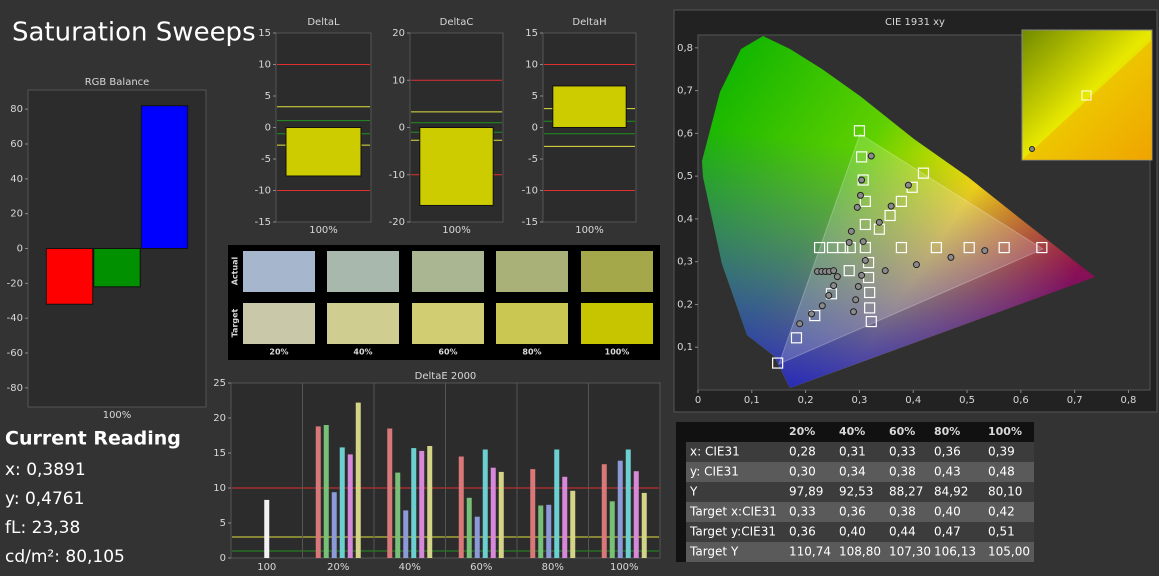  I want to click on table-cell: 0,36, so click(852, 512).